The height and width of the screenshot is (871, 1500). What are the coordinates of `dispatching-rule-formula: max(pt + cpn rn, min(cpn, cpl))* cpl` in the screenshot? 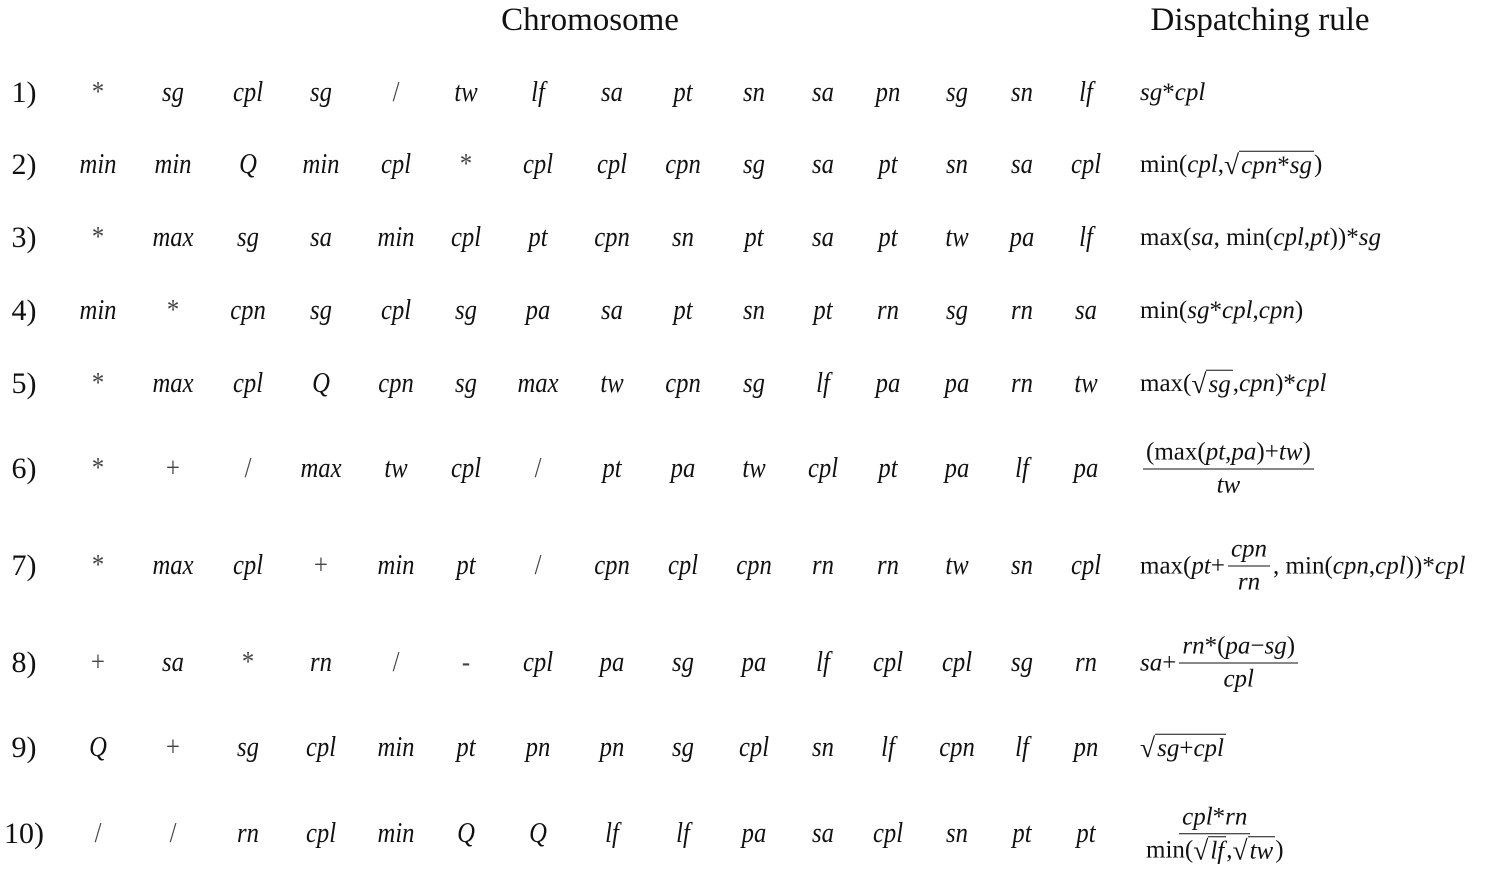 It's located at (1303, 565).